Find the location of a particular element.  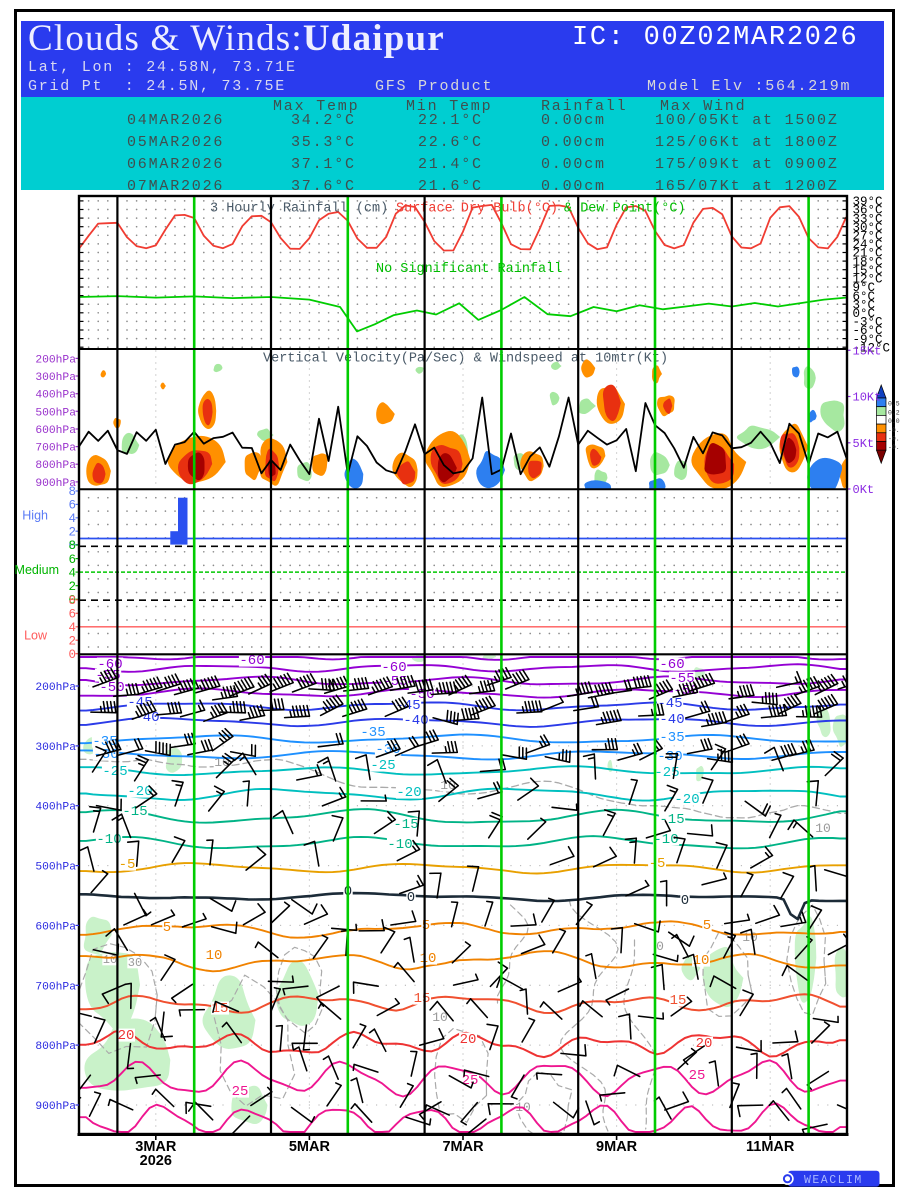

svg-text: Medium is located at coordinates (37, 570).